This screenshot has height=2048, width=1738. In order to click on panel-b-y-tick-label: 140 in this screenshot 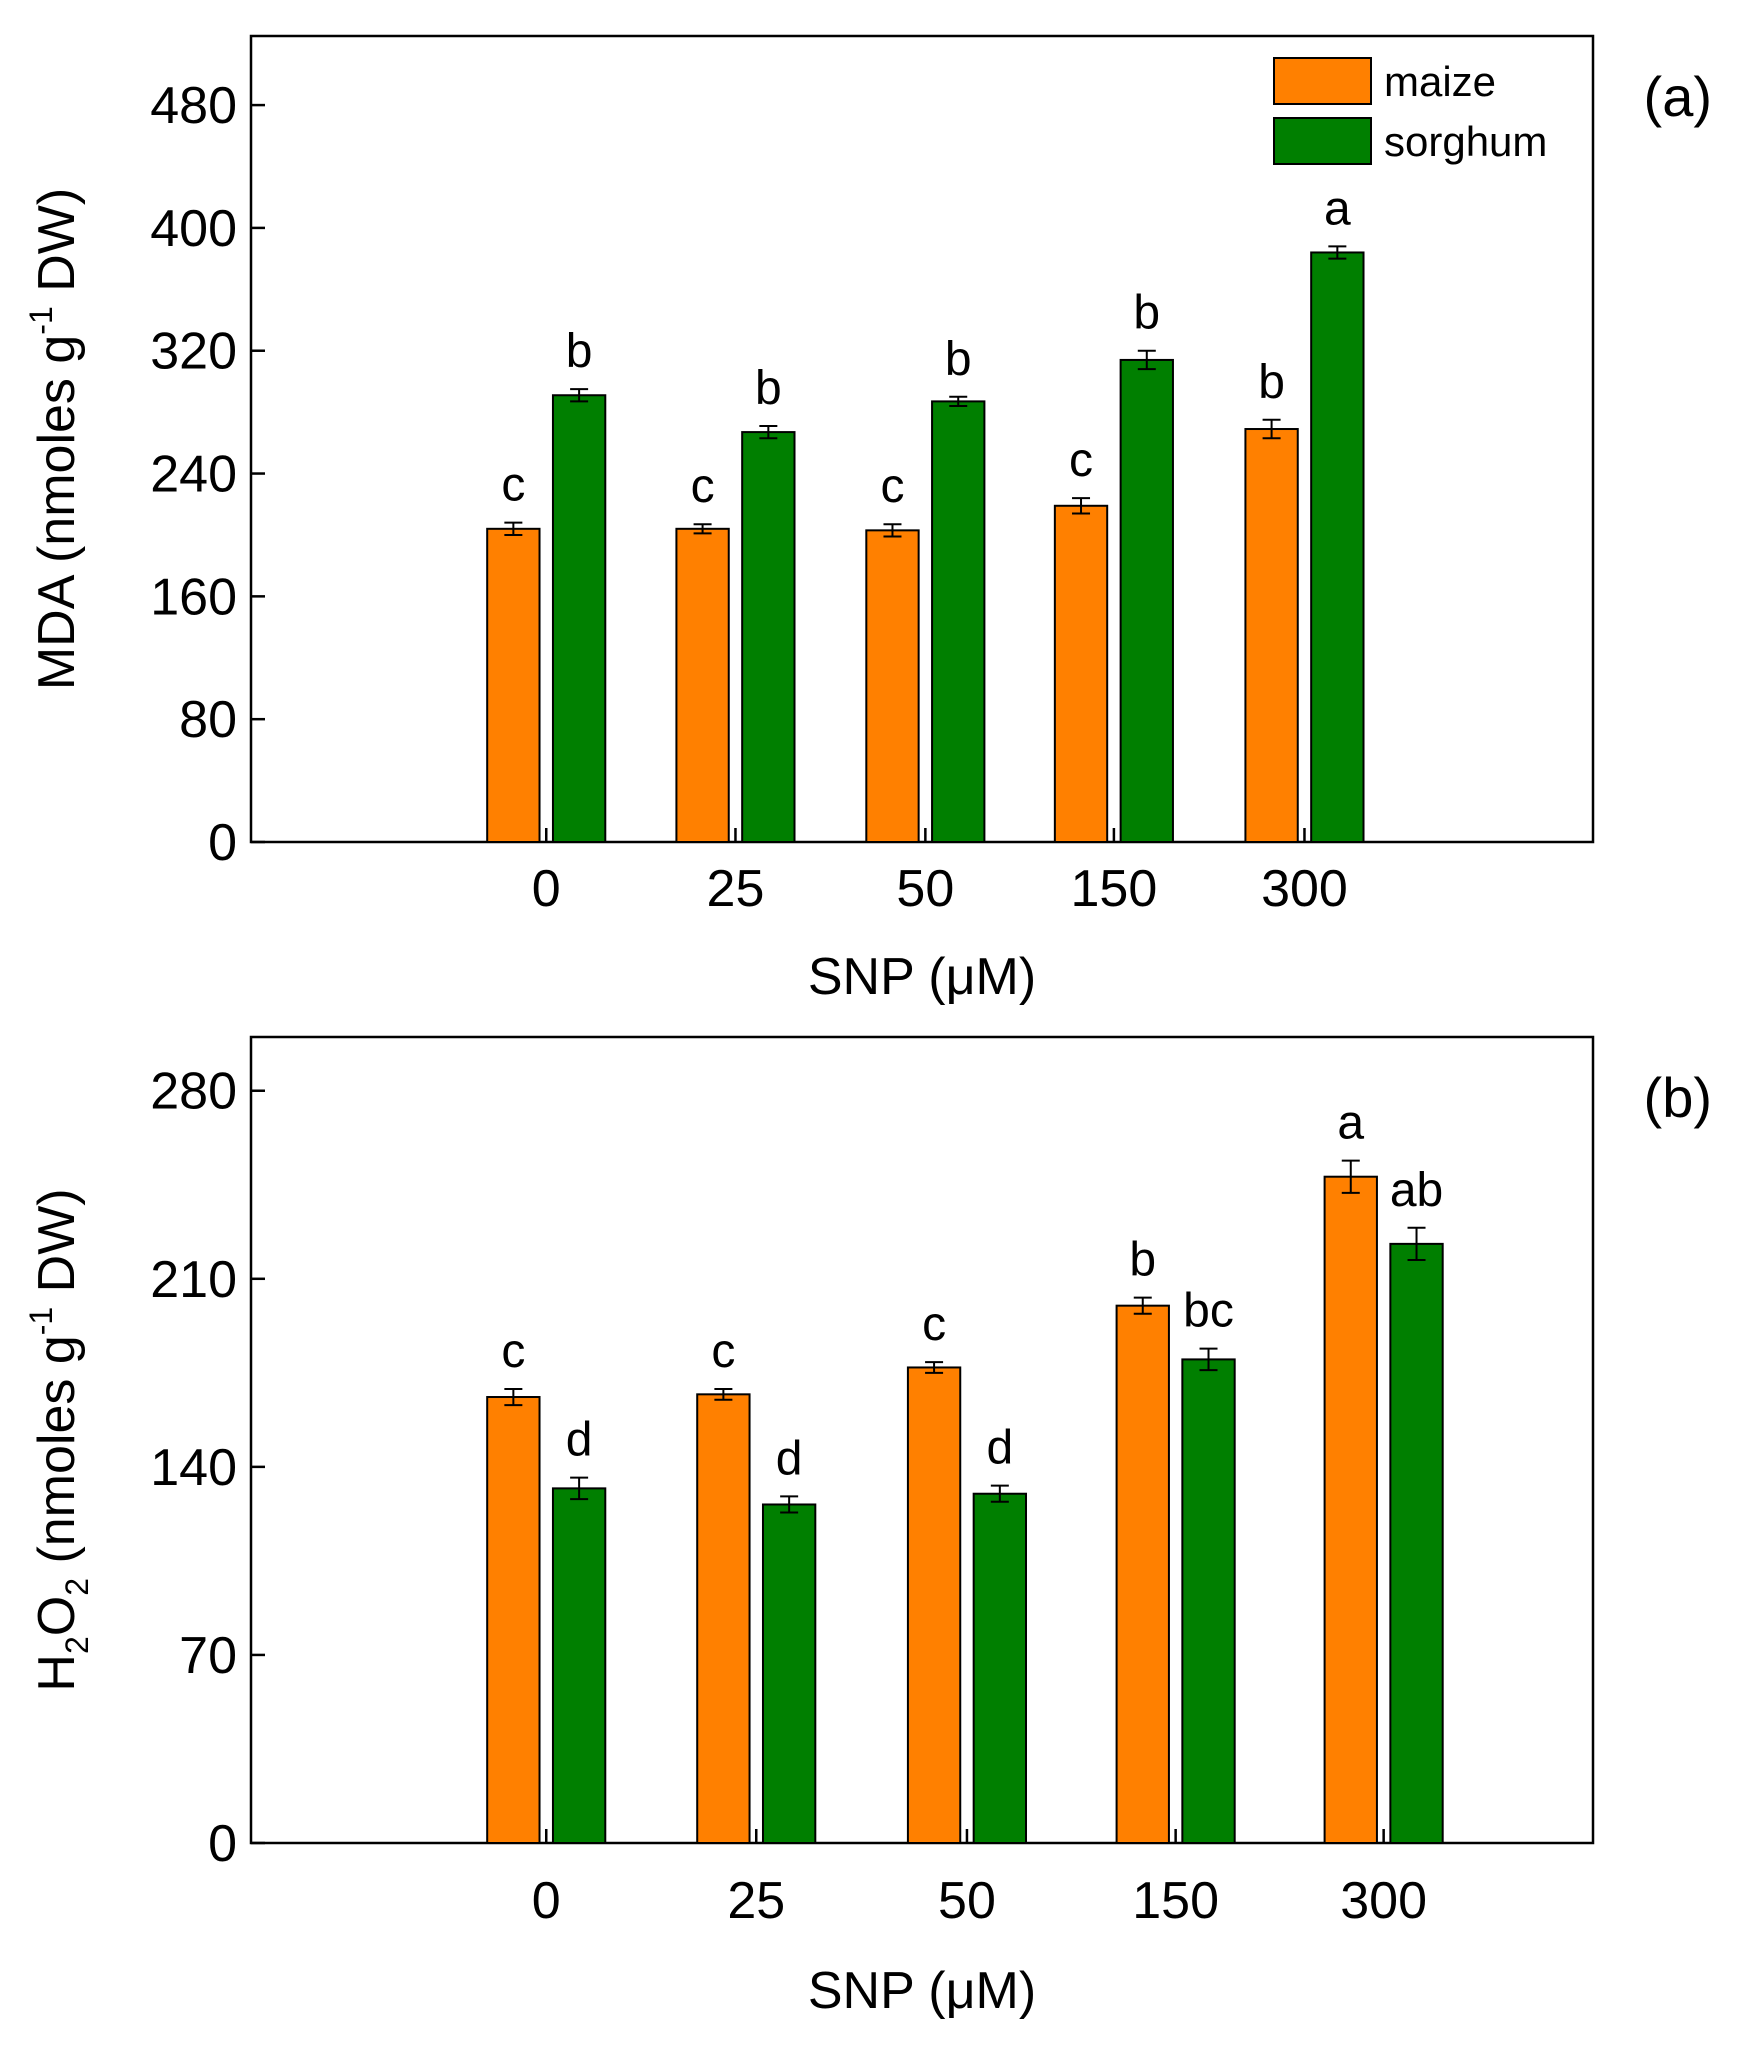, I will do `click(193, 1468)`.